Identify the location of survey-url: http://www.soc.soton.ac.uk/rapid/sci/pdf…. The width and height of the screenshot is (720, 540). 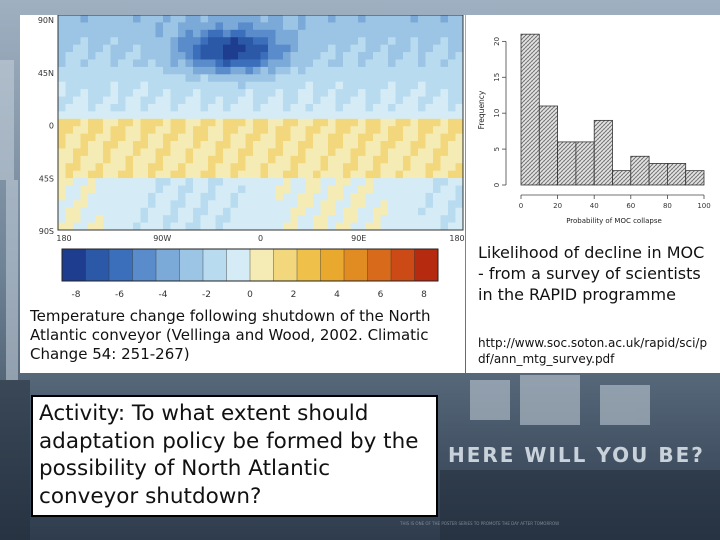
(593, 351).